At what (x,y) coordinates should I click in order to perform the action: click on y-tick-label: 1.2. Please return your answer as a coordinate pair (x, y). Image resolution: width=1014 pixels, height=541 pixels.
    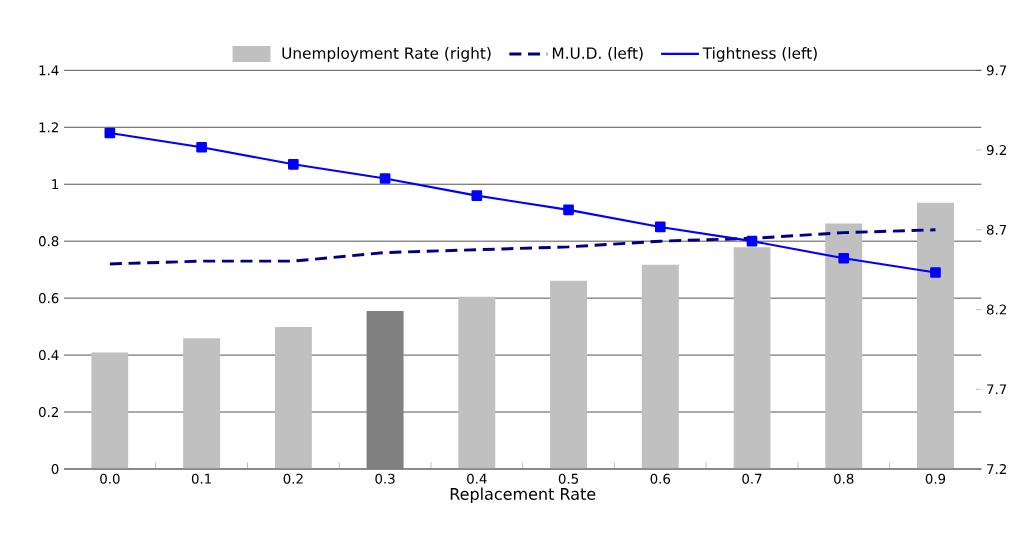
    Looking at the image, I should click on (48, 127).